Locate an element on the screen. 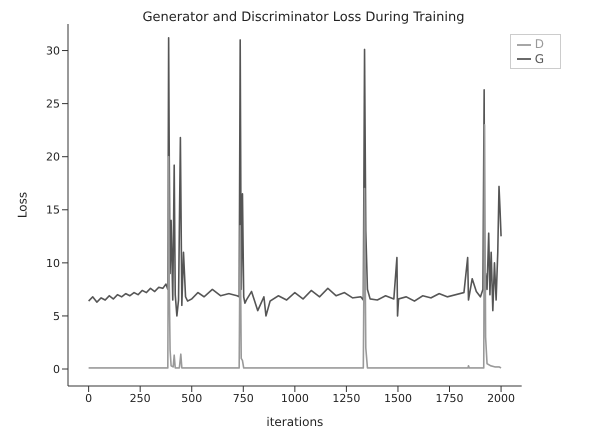 The height and width of the screenshot is (444, 591). x-tick-label: 1000 is located at coordinates (294, 398).